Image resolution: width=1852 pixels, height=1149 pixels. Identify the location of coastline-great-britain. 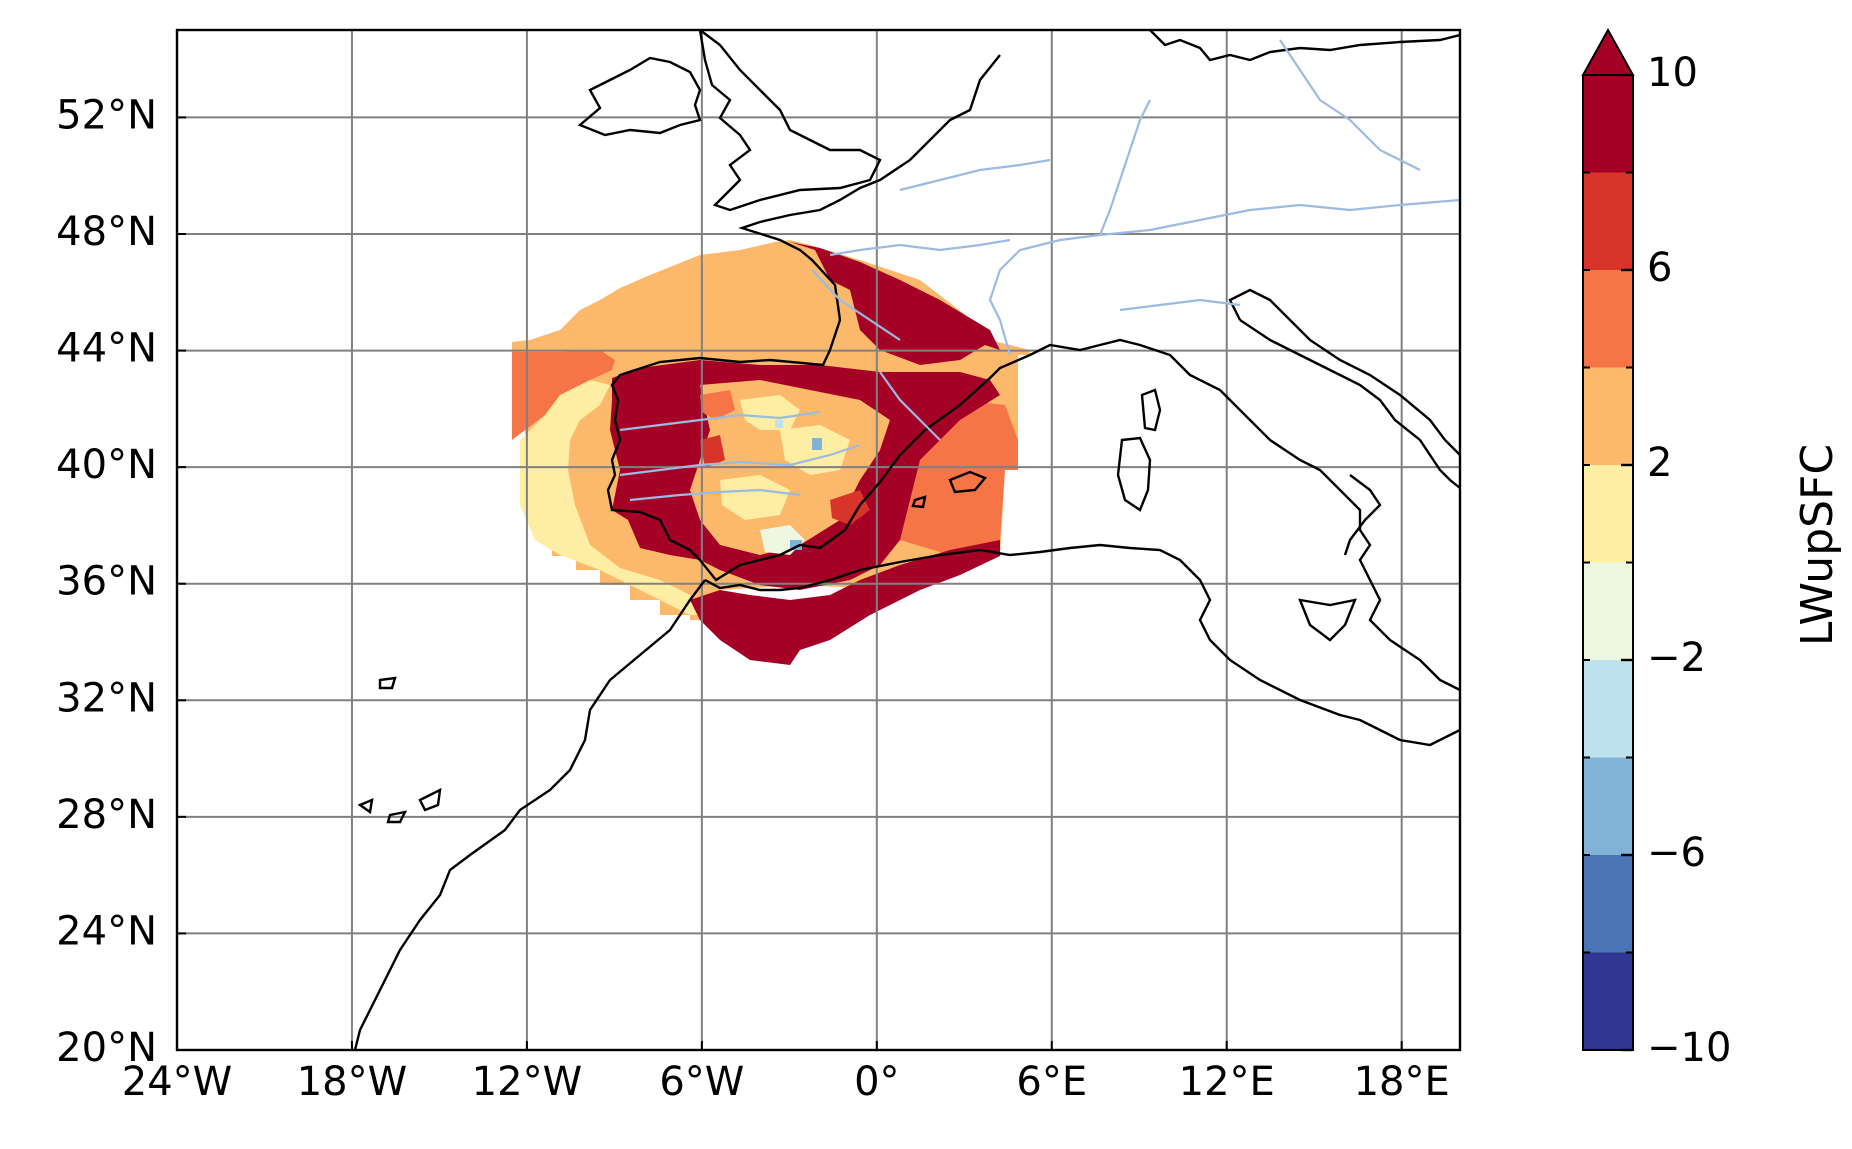
(790, 121).